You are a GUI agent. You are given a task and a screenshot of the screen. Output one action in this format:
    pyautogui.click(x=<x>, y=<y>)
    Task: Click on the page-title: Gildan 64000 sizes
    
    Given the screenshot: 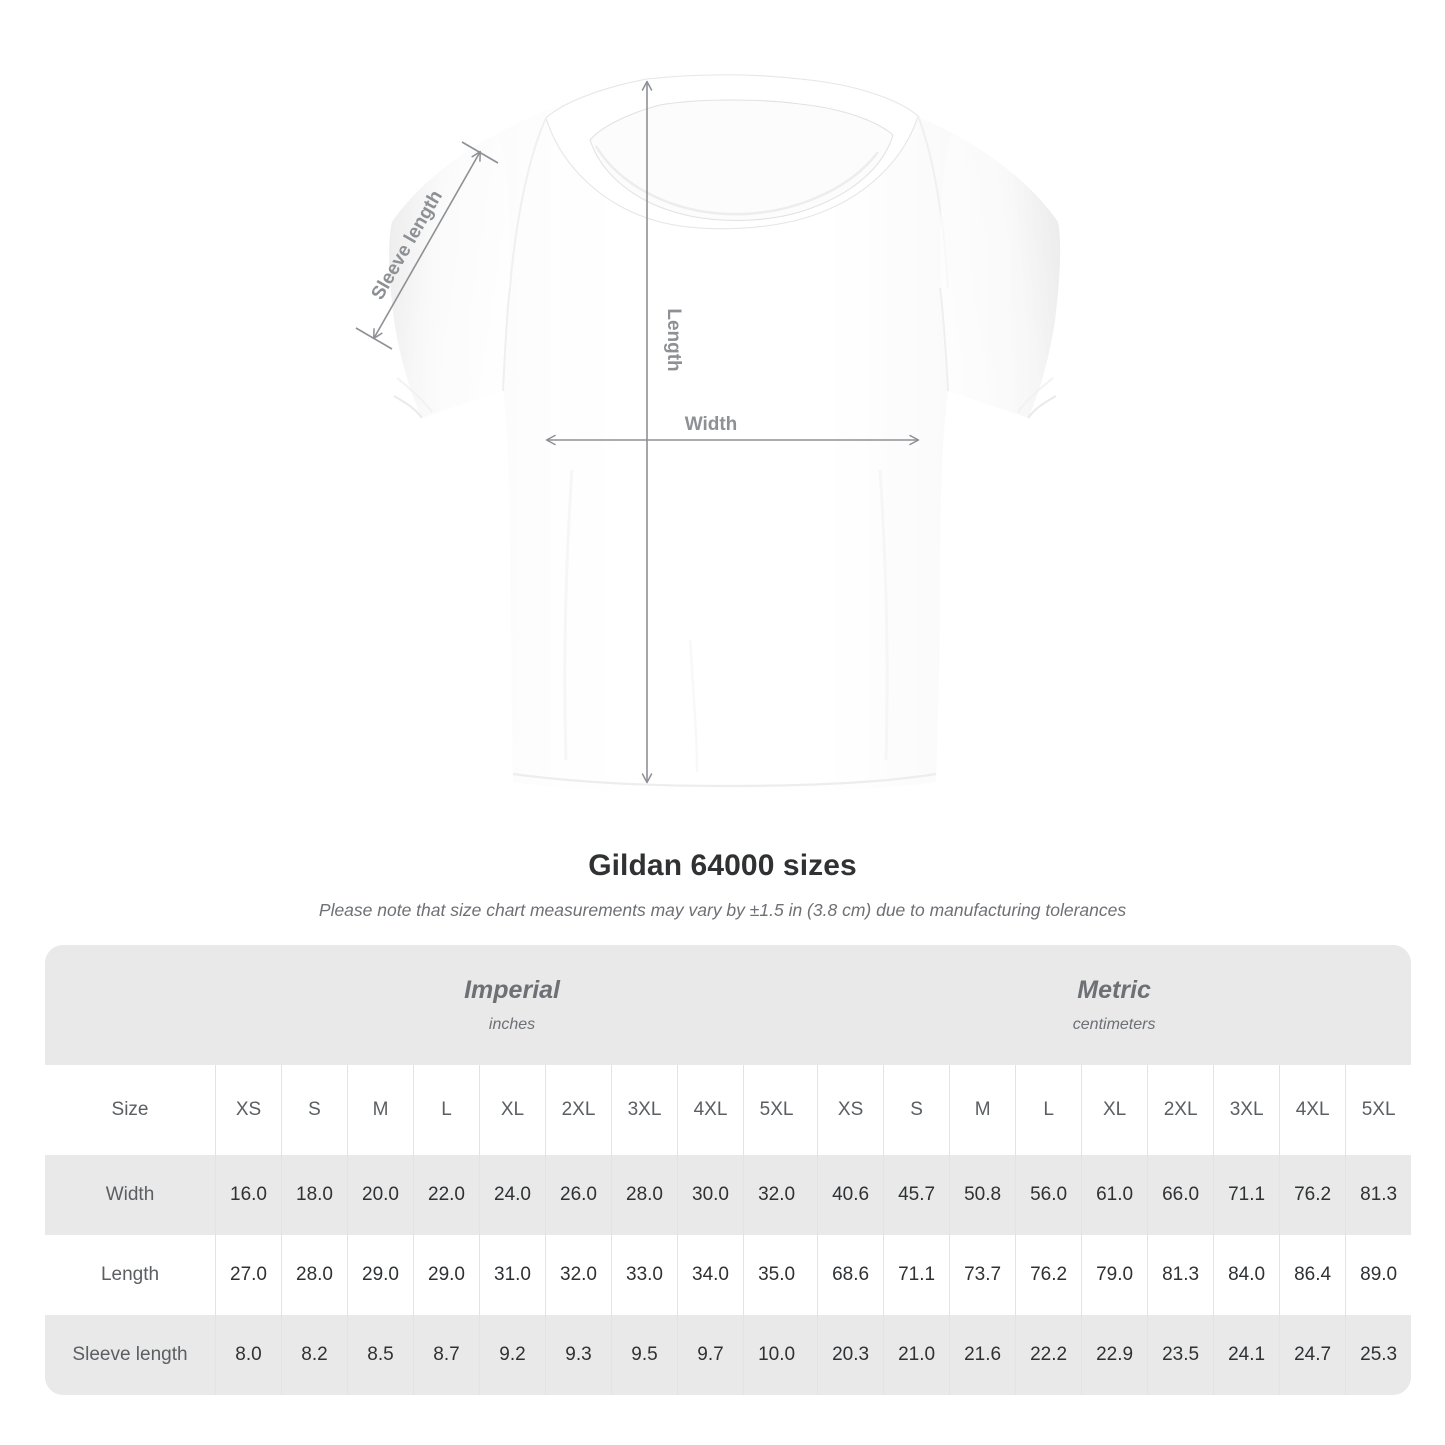 What is the action you would take?
    pyautogui.click(x=722, y=865)
    